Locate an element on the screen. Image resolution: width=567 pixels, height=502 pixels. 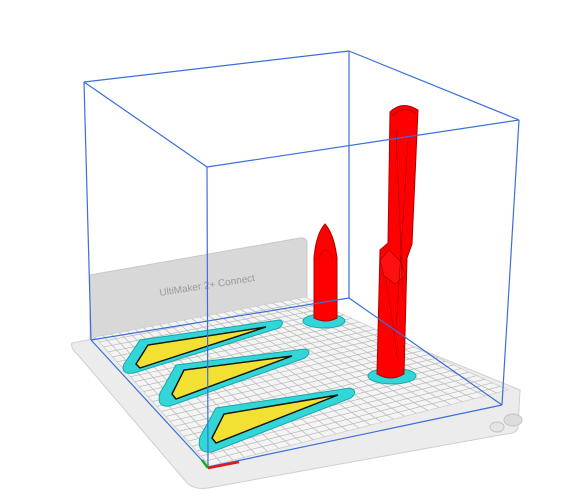
tall-tower is located at coordinates (393, 245).